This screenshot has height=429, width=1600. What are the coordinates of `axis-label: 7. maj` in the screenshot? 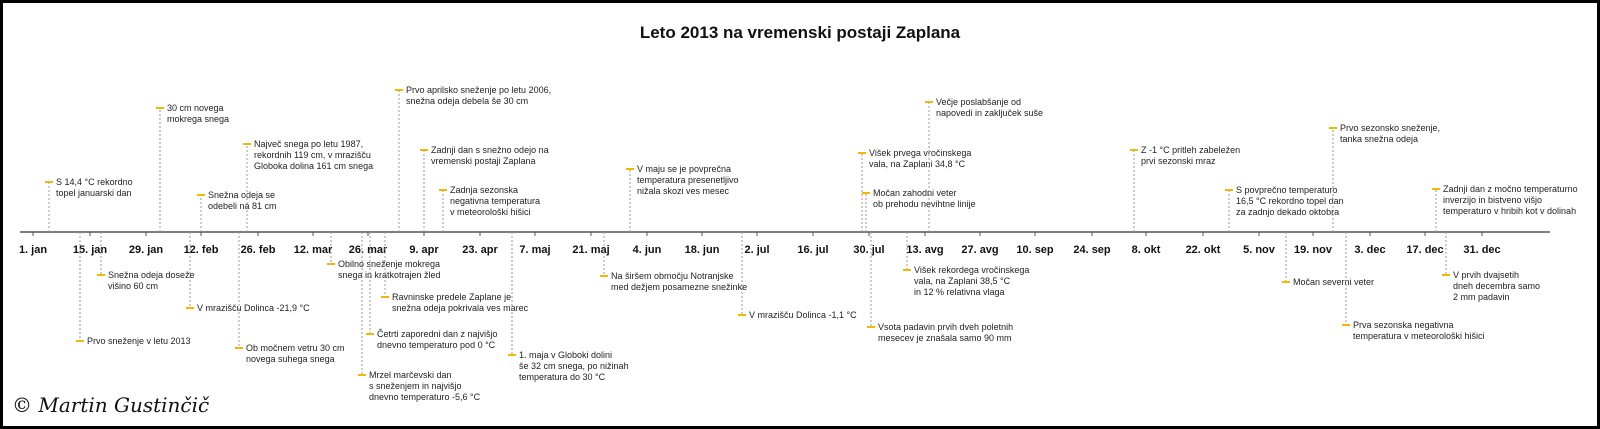 It's located at (534, 250).